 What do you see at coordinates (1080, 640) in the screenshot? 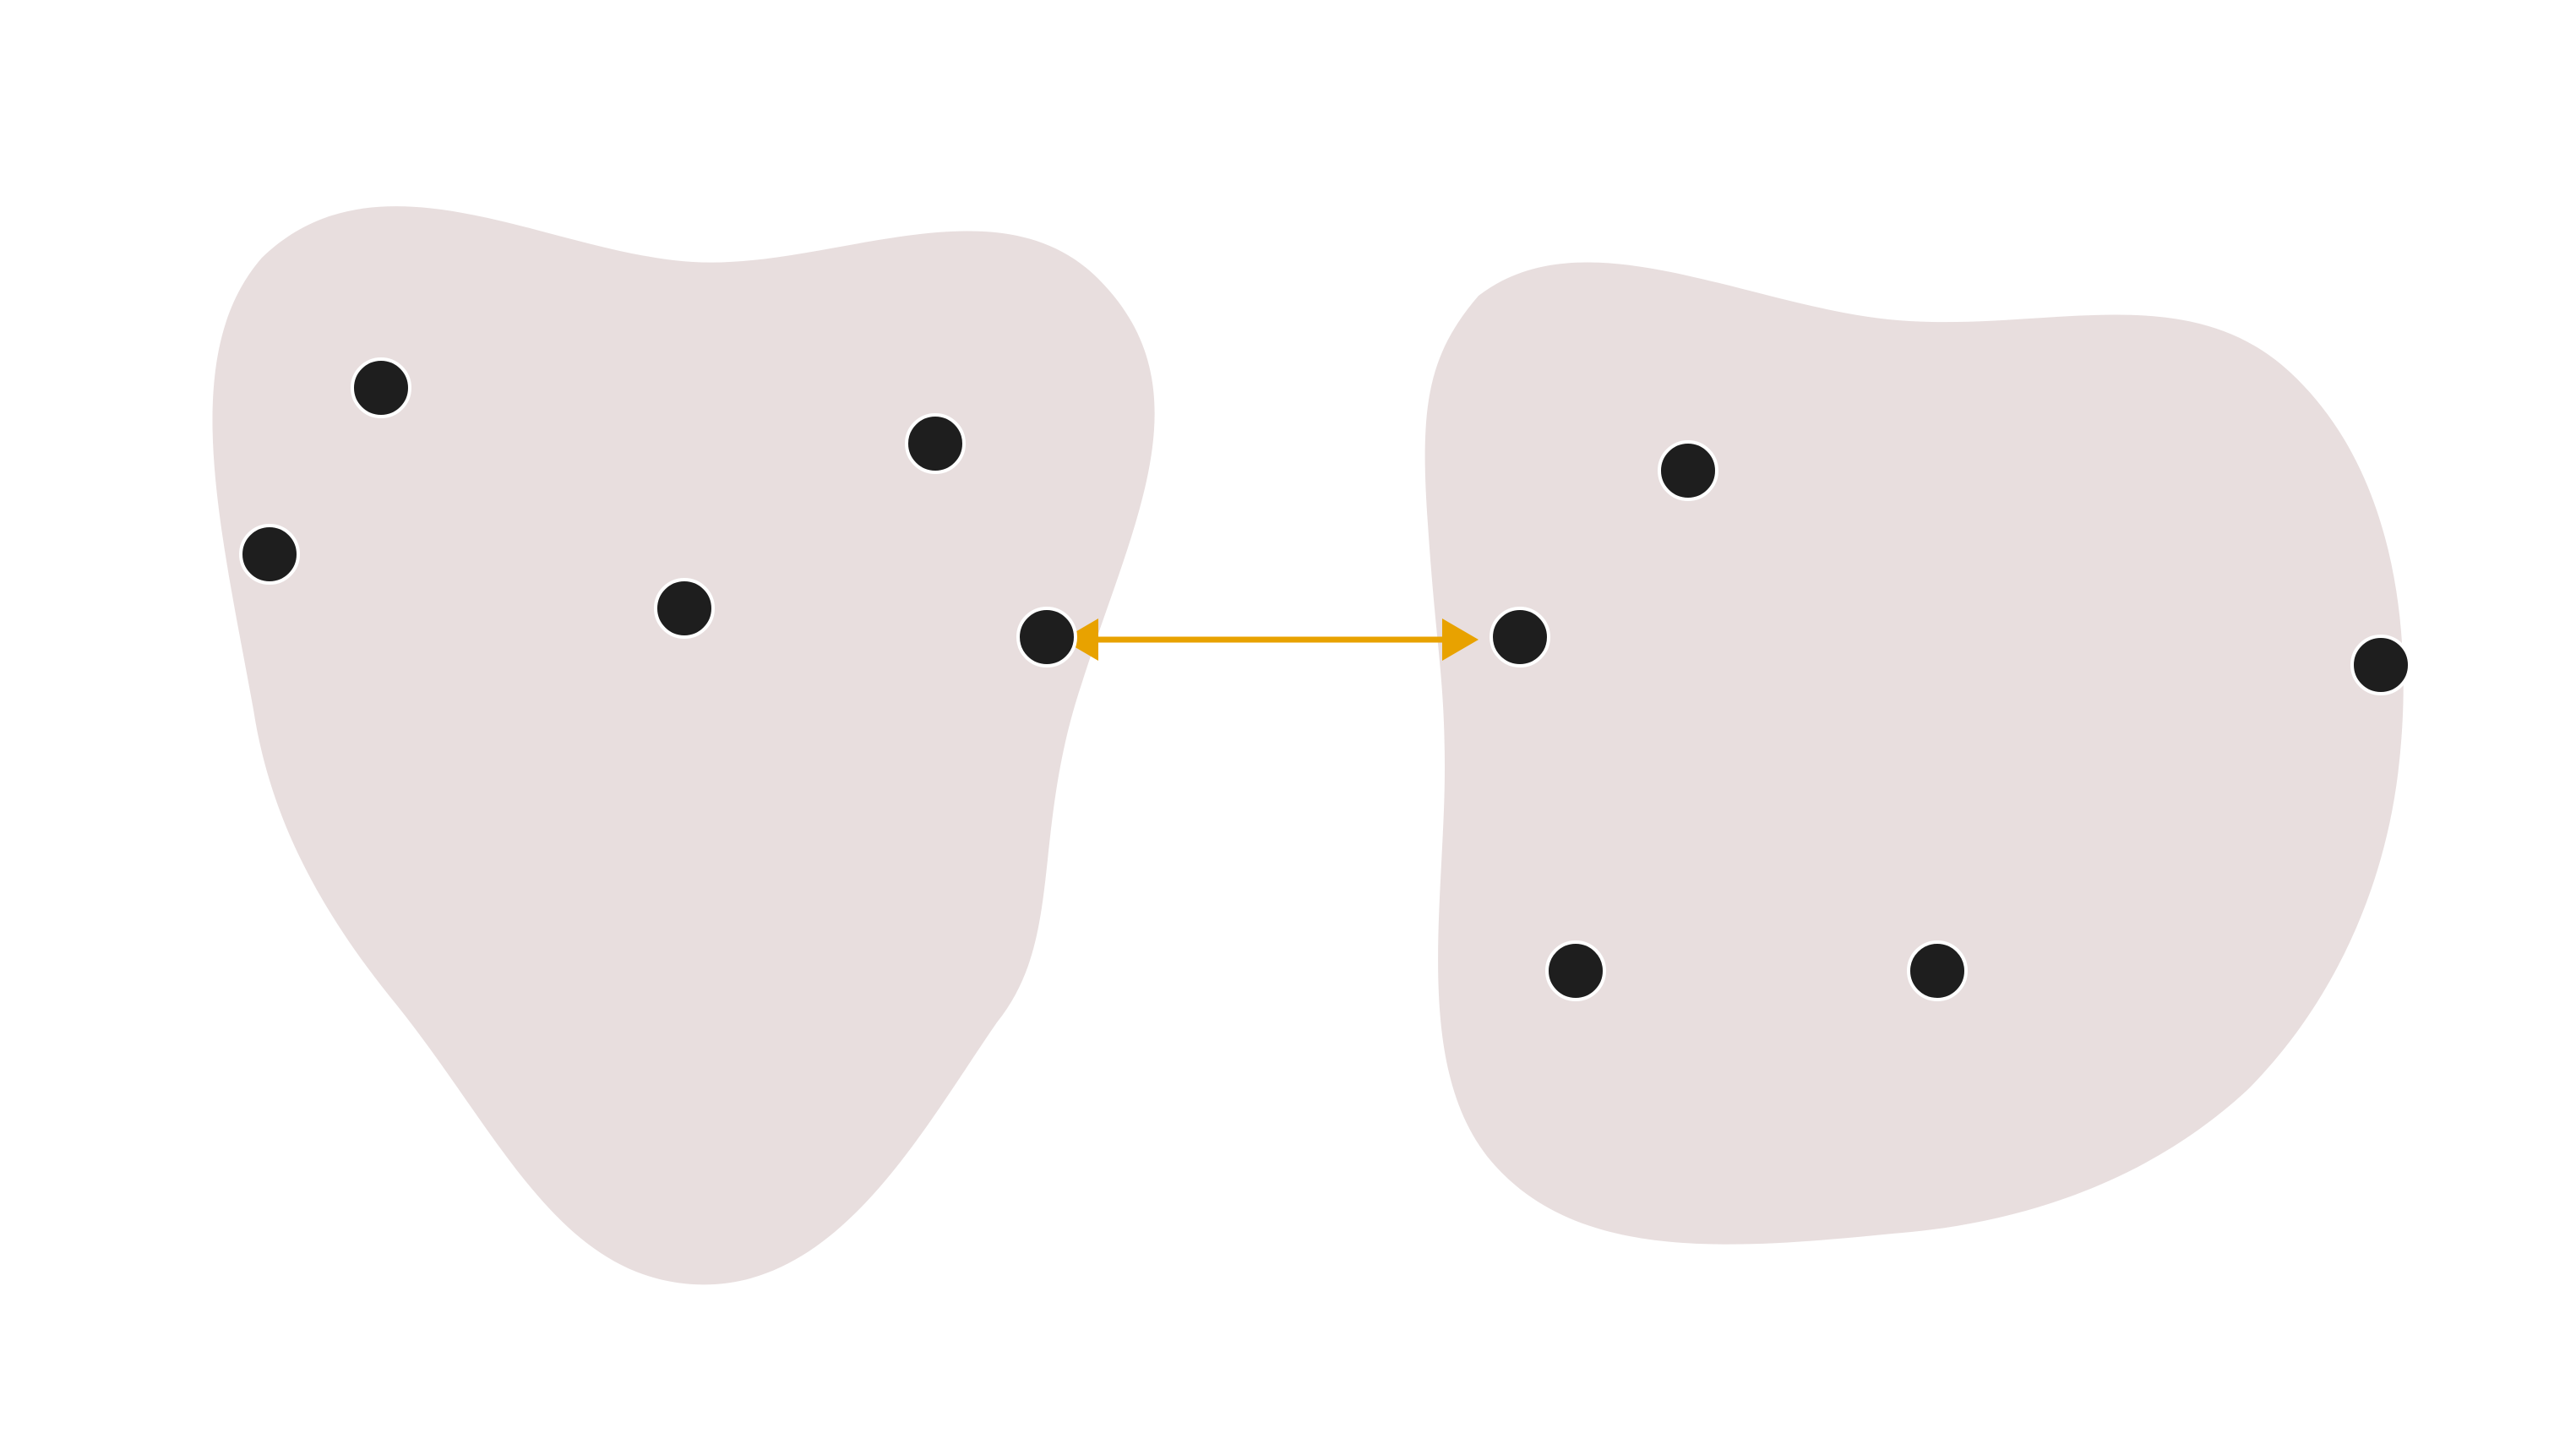
I see `arrow-head-left` at bounding box center [1080, 640].